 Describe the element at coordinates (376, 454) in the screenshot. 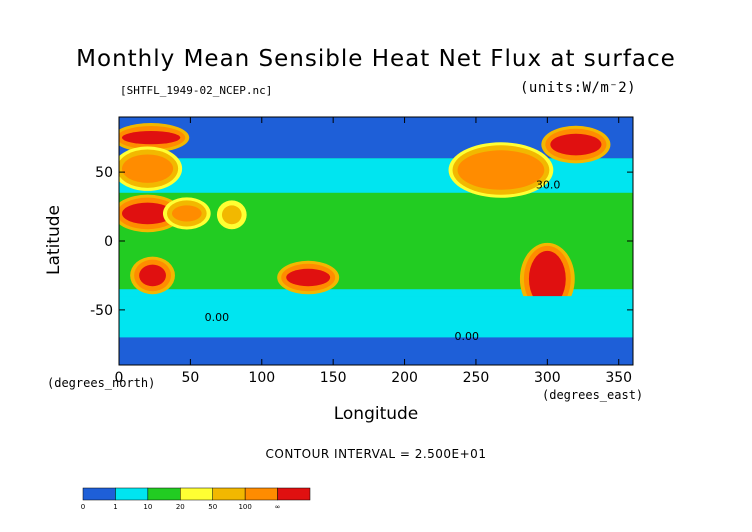

I see `contour-interval-label: CONTOUR INTERVAL = 2.500E+01` at that location.